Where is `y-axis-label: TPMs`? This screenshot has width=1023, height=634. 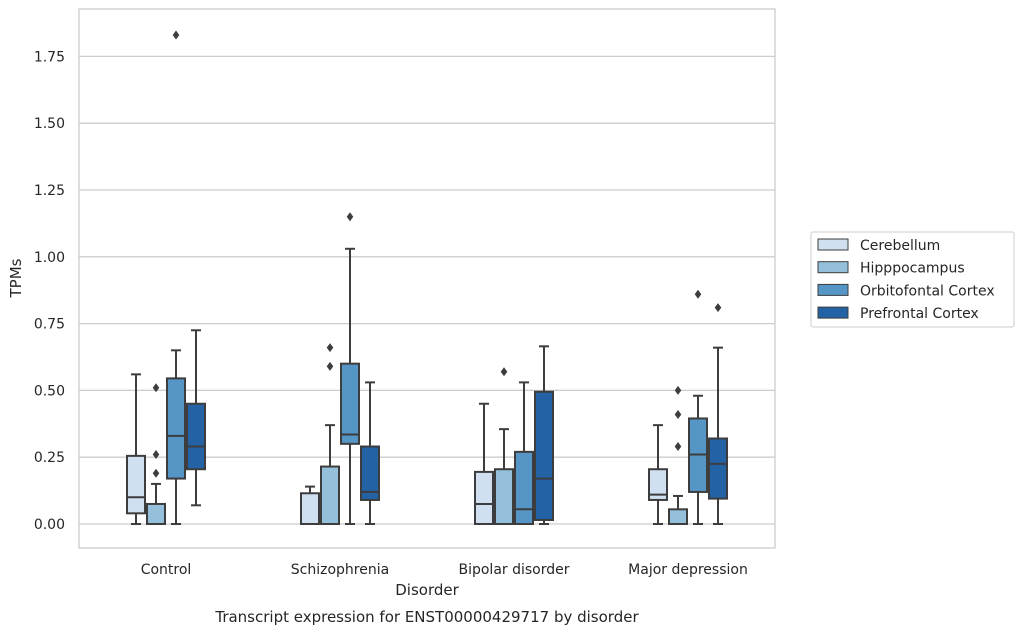
y-axis-label: TPMs is located at coordinates (16, 278).